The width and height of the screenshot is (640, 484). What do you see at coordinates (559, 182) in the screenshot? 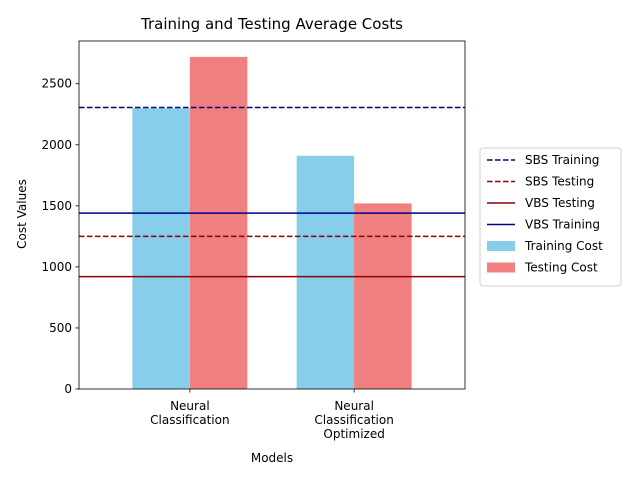
I see `legend-label-sbs-testing: SBS Testing` at bounding box center [559, 182].